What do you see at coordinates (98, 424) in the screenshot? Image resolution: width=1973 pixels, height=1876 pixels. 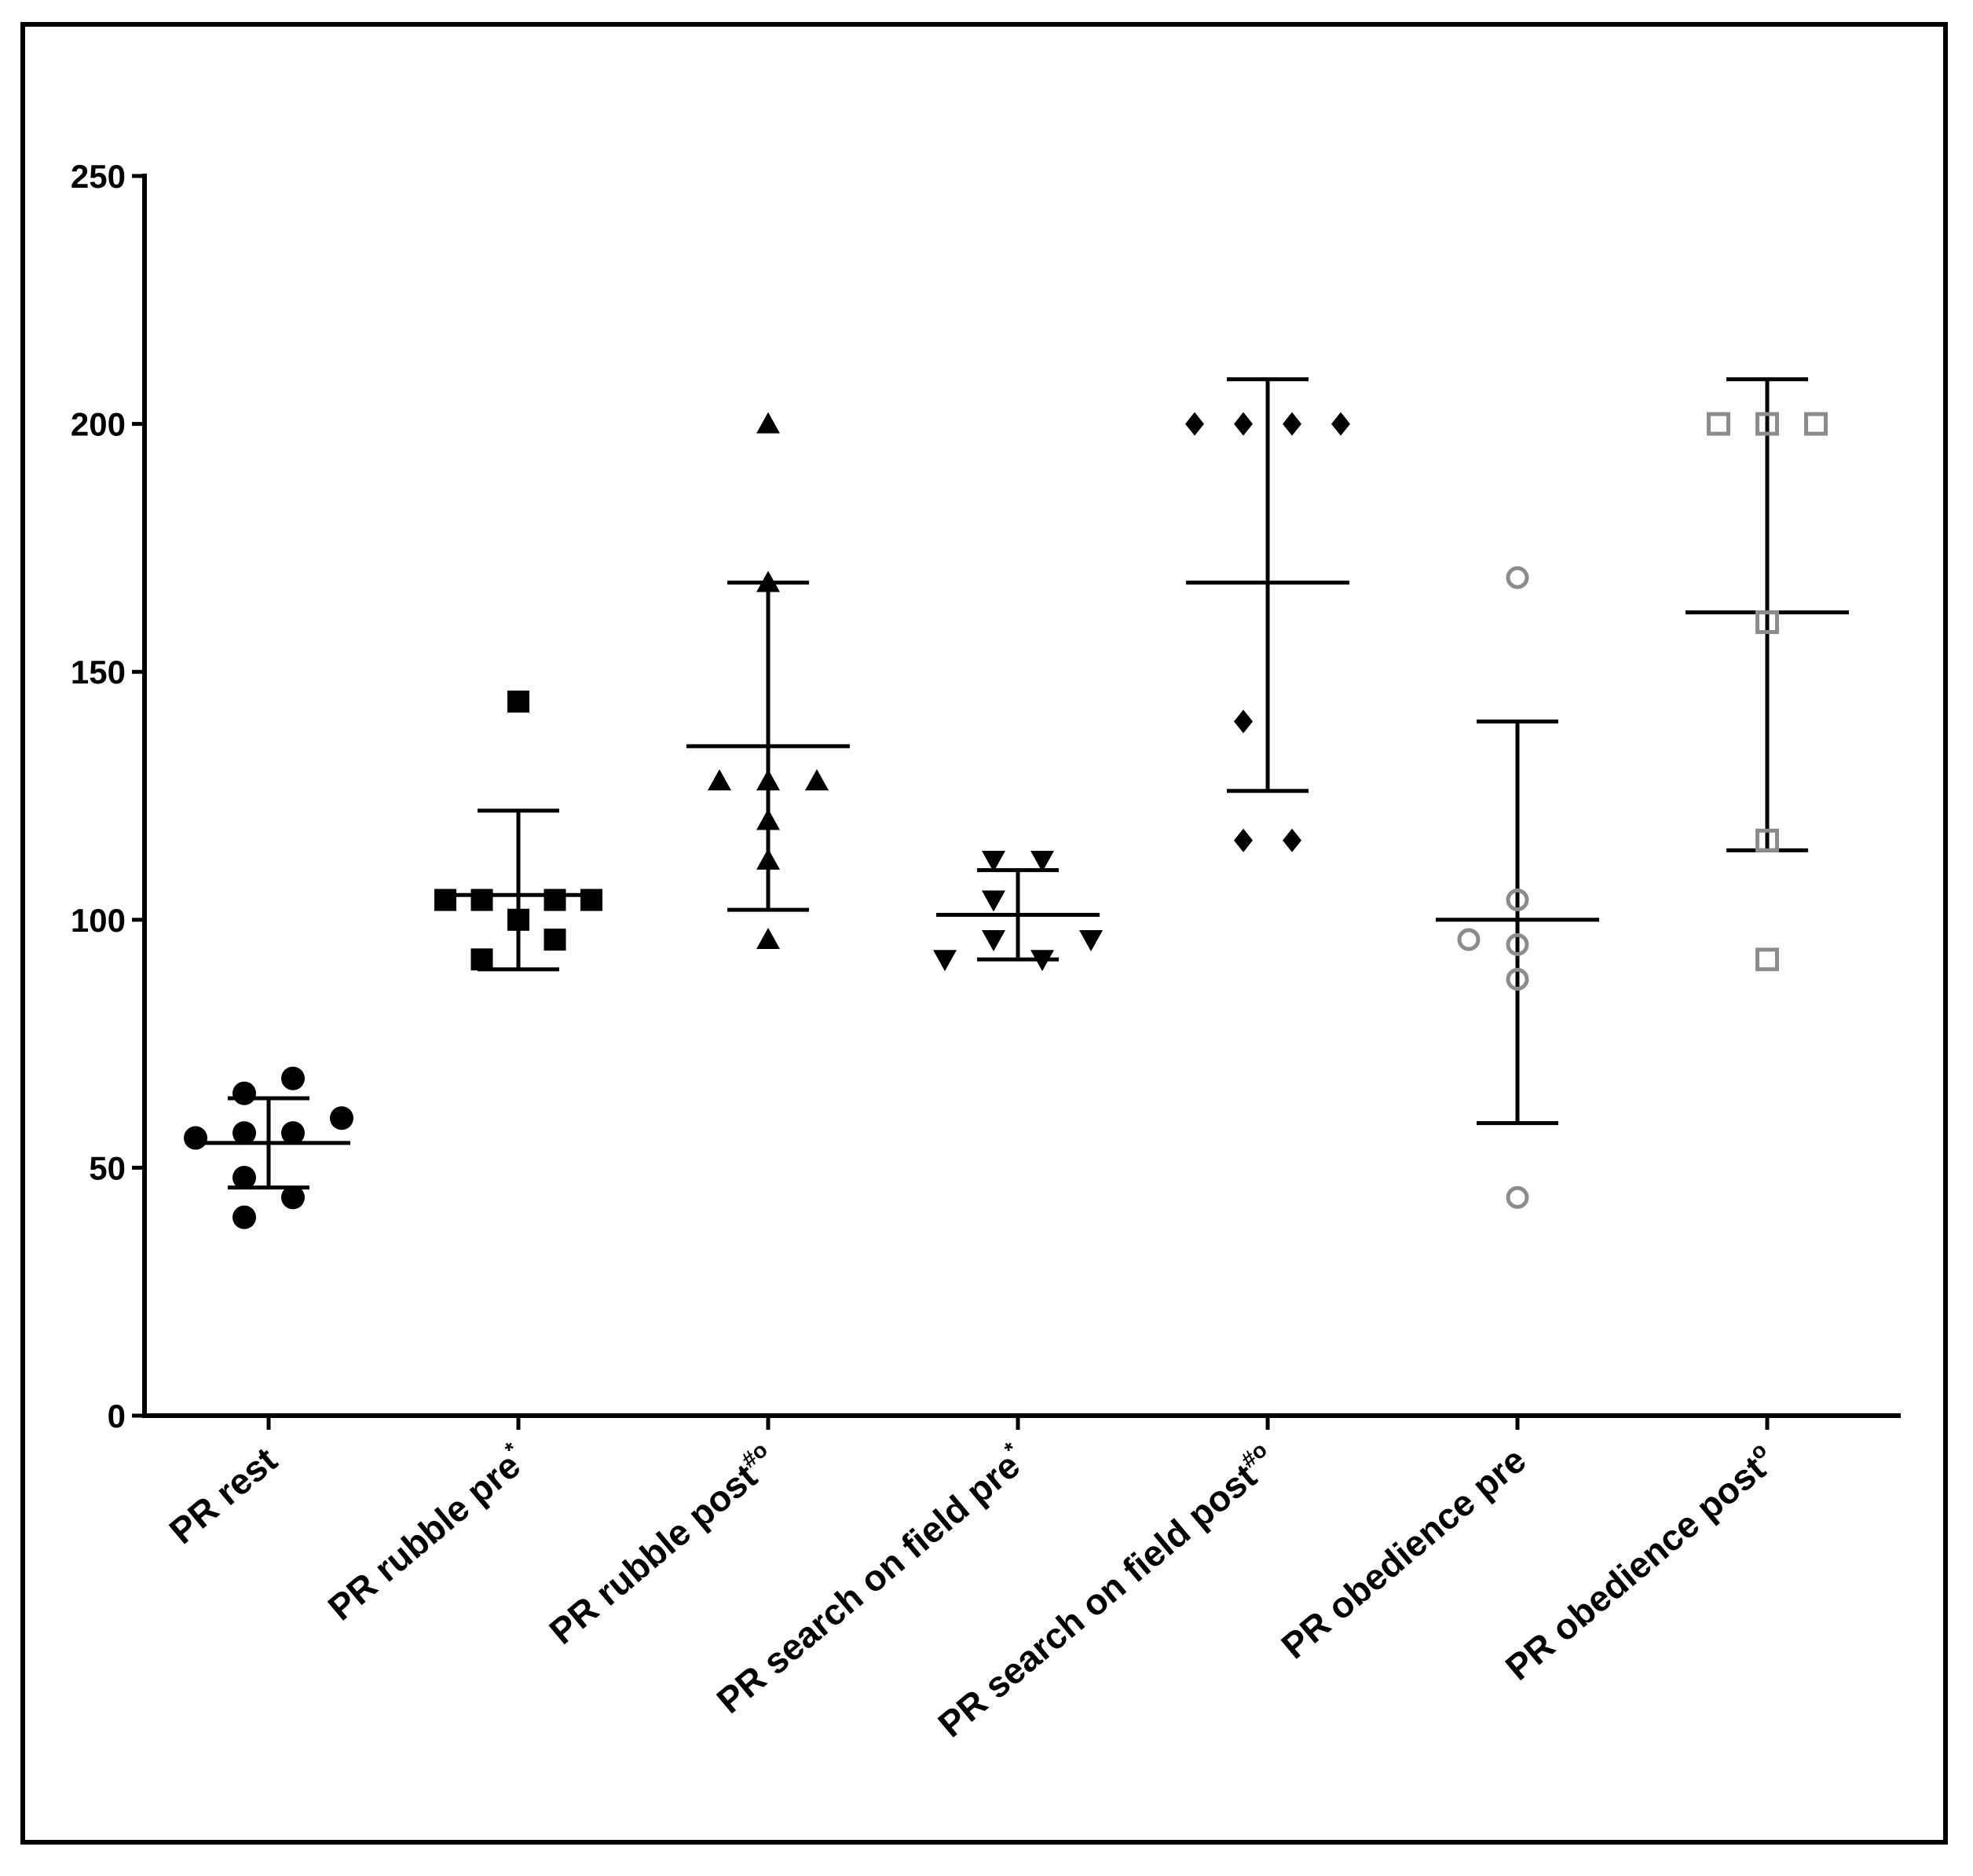 I see `y-tick-label: 200` at bounding box center [98, 424].